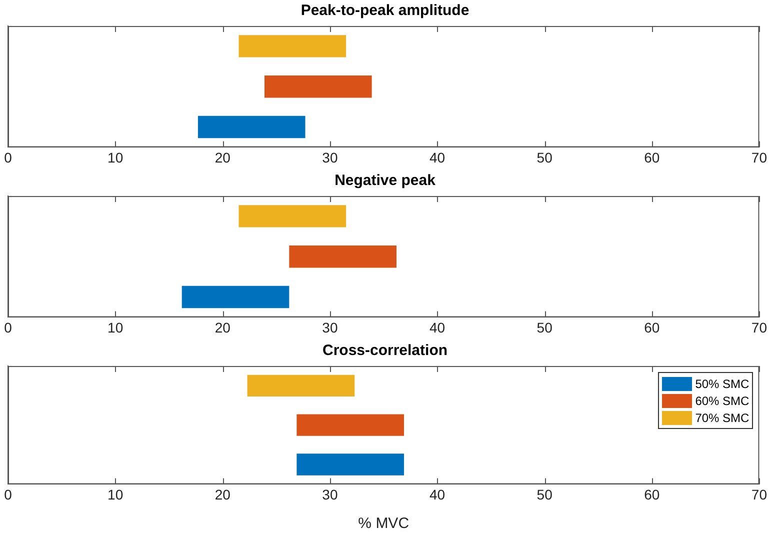 This screenshot has width=770, height=537. I want to click on legend-label: 70% SMC, so click(722, 417).